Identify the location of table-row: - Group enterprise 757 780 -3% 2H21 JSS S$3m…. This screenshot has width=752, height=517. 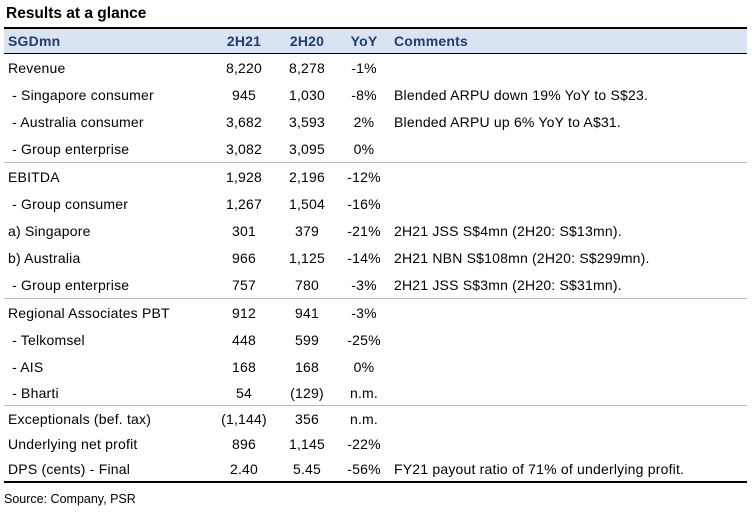
(375, 285).